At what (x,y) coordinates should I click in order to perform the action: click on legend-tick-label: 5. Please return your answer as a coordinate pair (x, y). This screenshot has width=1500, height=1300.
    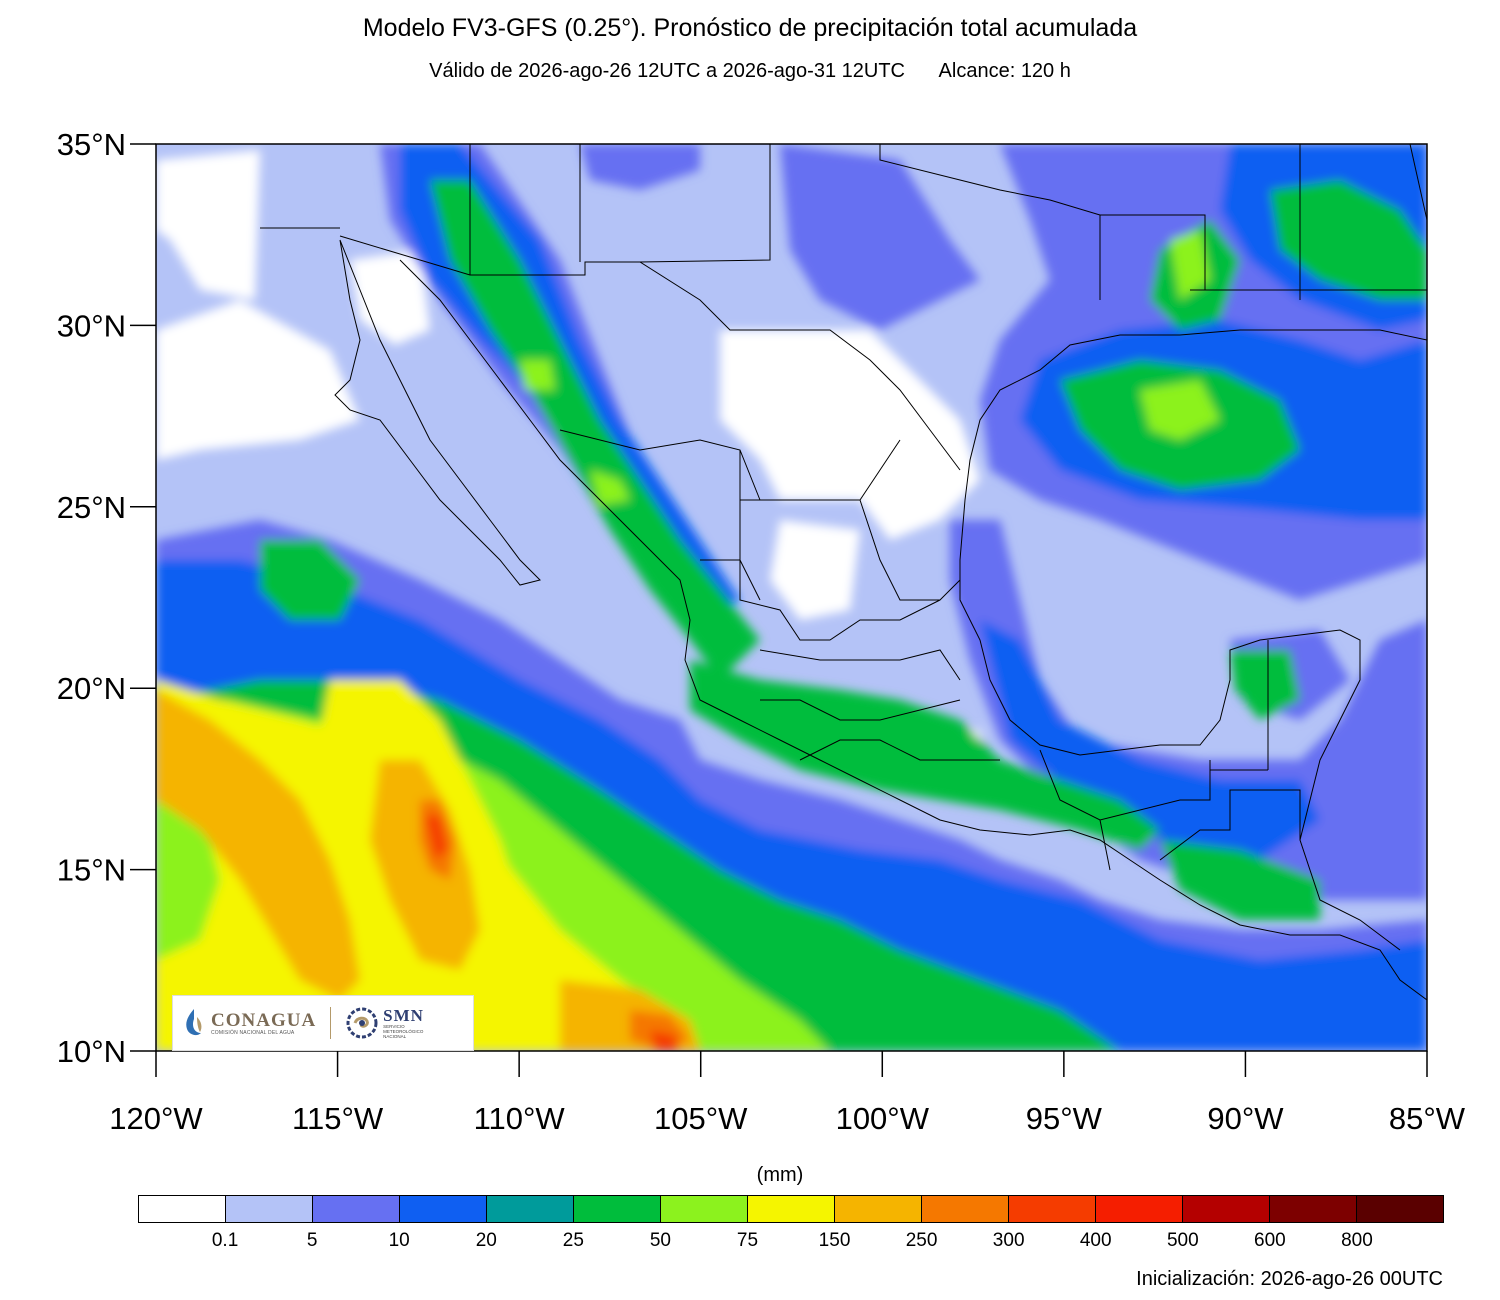
    Looking at the image, I should click on (312, 1240).